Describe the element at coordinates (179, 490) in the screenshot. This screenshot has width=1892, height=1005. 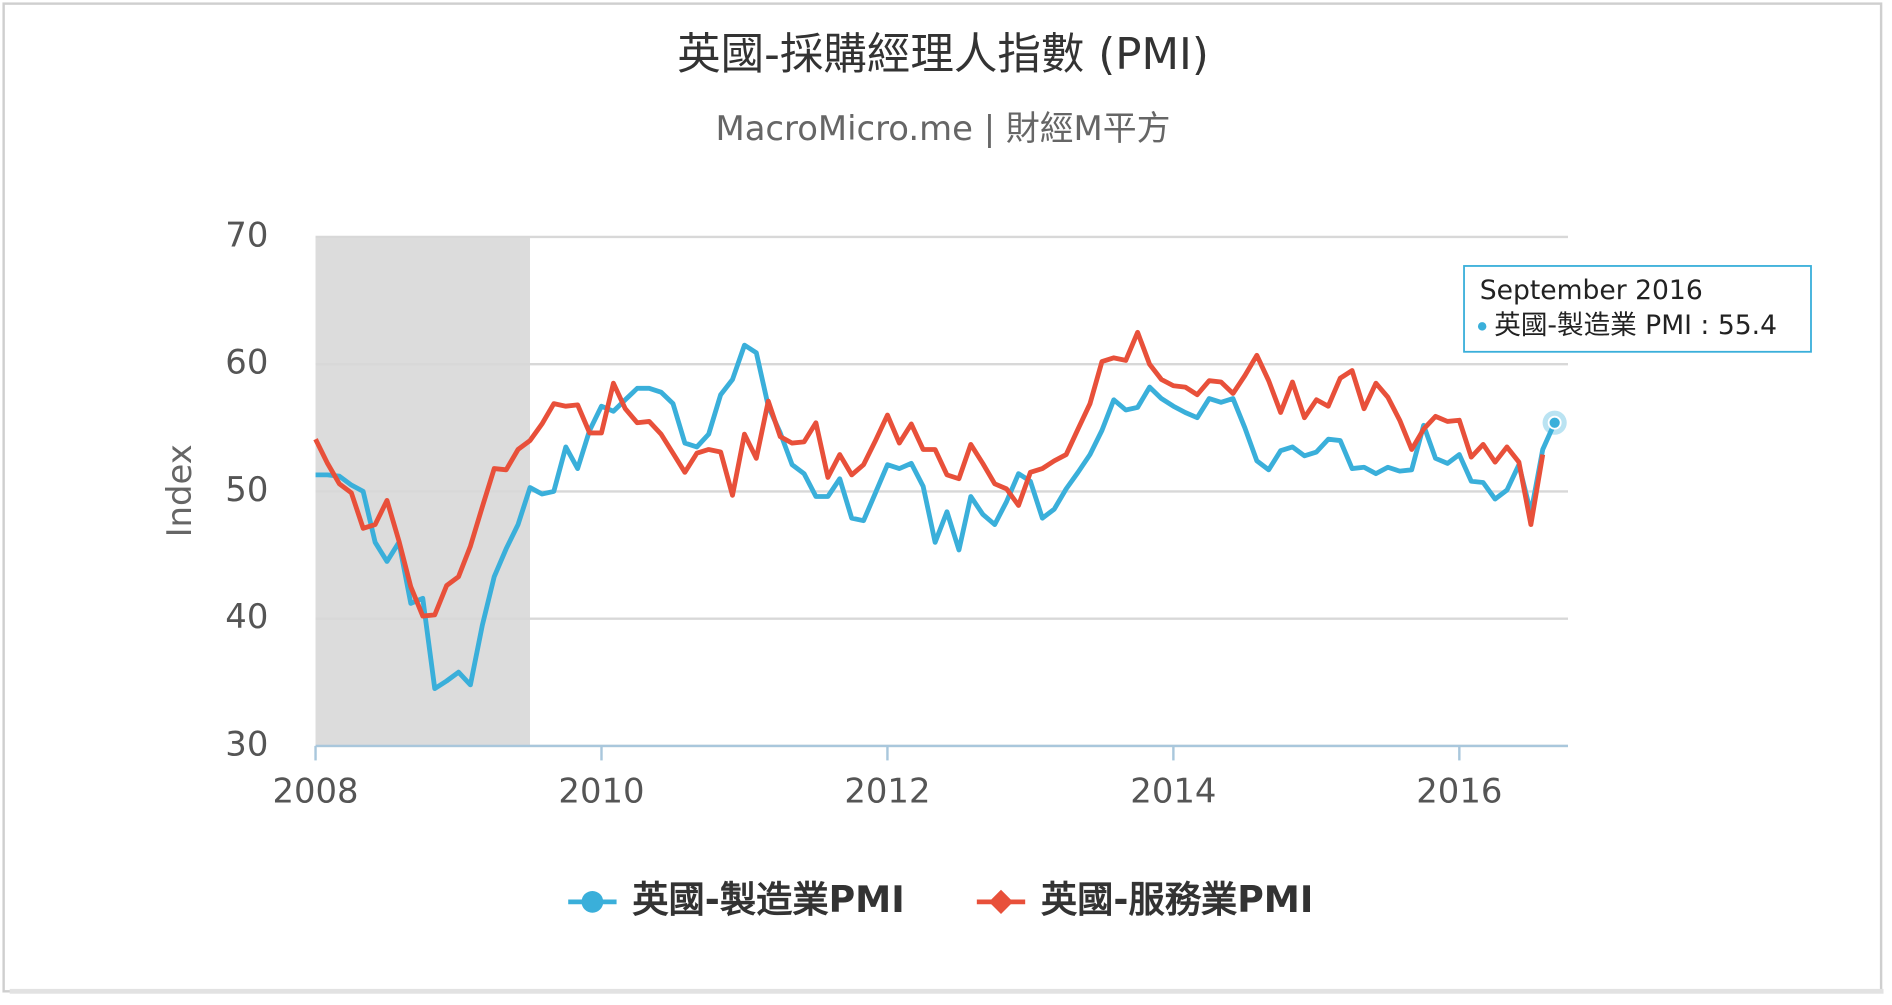
I see `y-axis-label: Index` at that location.